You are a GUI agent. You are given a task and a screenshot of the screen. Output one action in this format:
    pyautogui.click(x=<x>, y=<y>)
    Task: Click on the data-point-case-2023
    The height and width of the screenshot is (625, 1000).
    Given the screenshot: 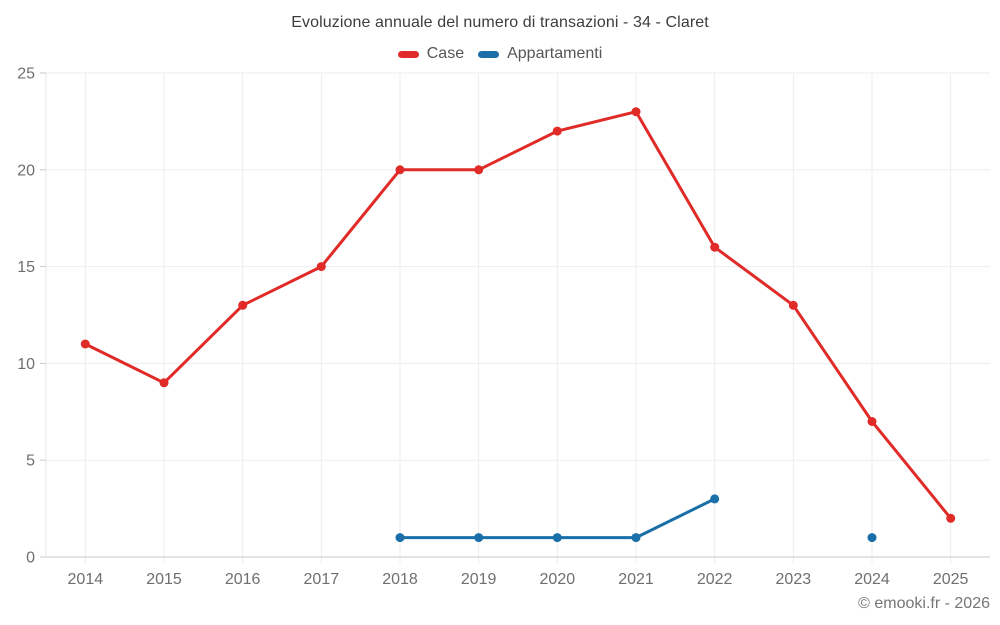 What is the action you would take?
    pyautogui.click(x=793, y=305)
    